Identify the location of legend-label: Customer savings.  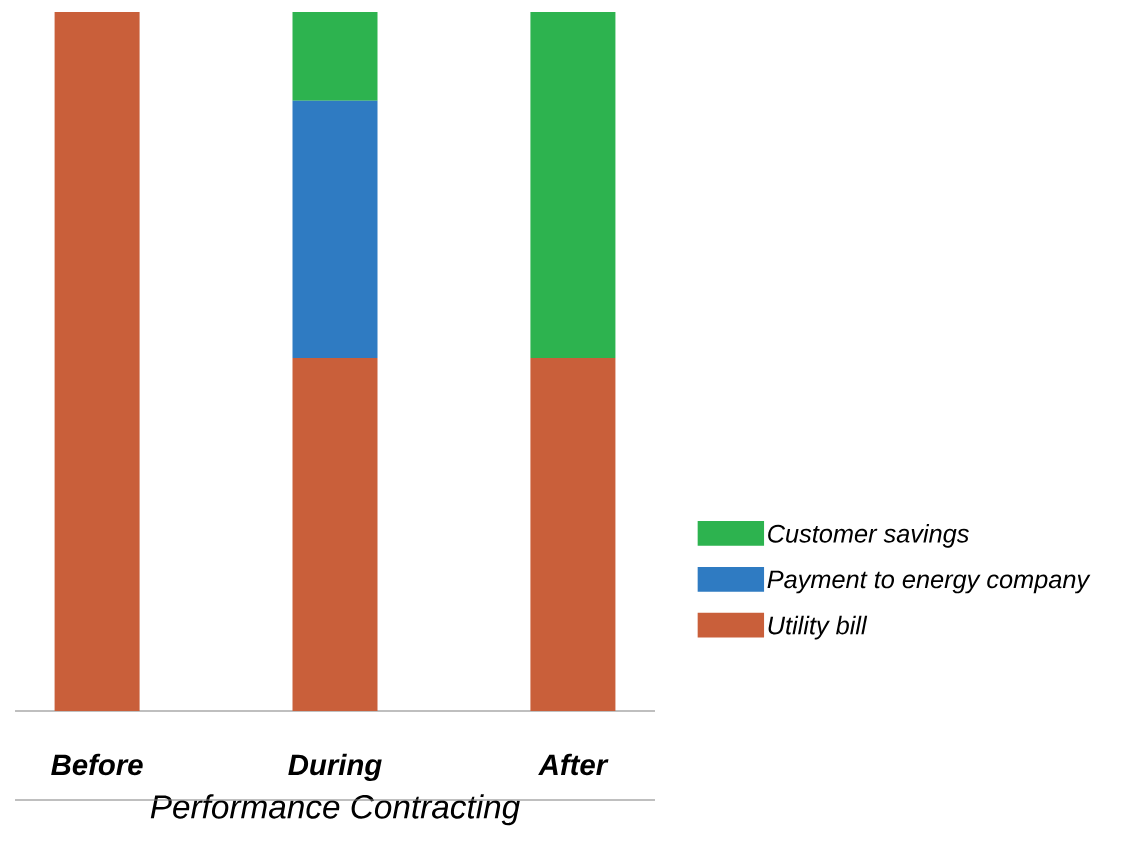
(868, 536).